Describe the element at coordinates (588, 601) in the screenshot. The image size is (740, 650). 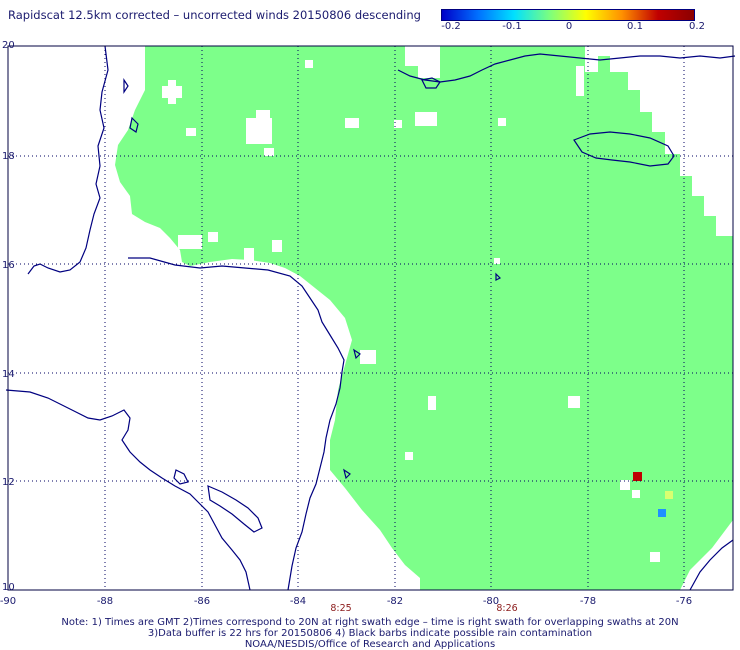
I see `lon-label: -78` at that location.